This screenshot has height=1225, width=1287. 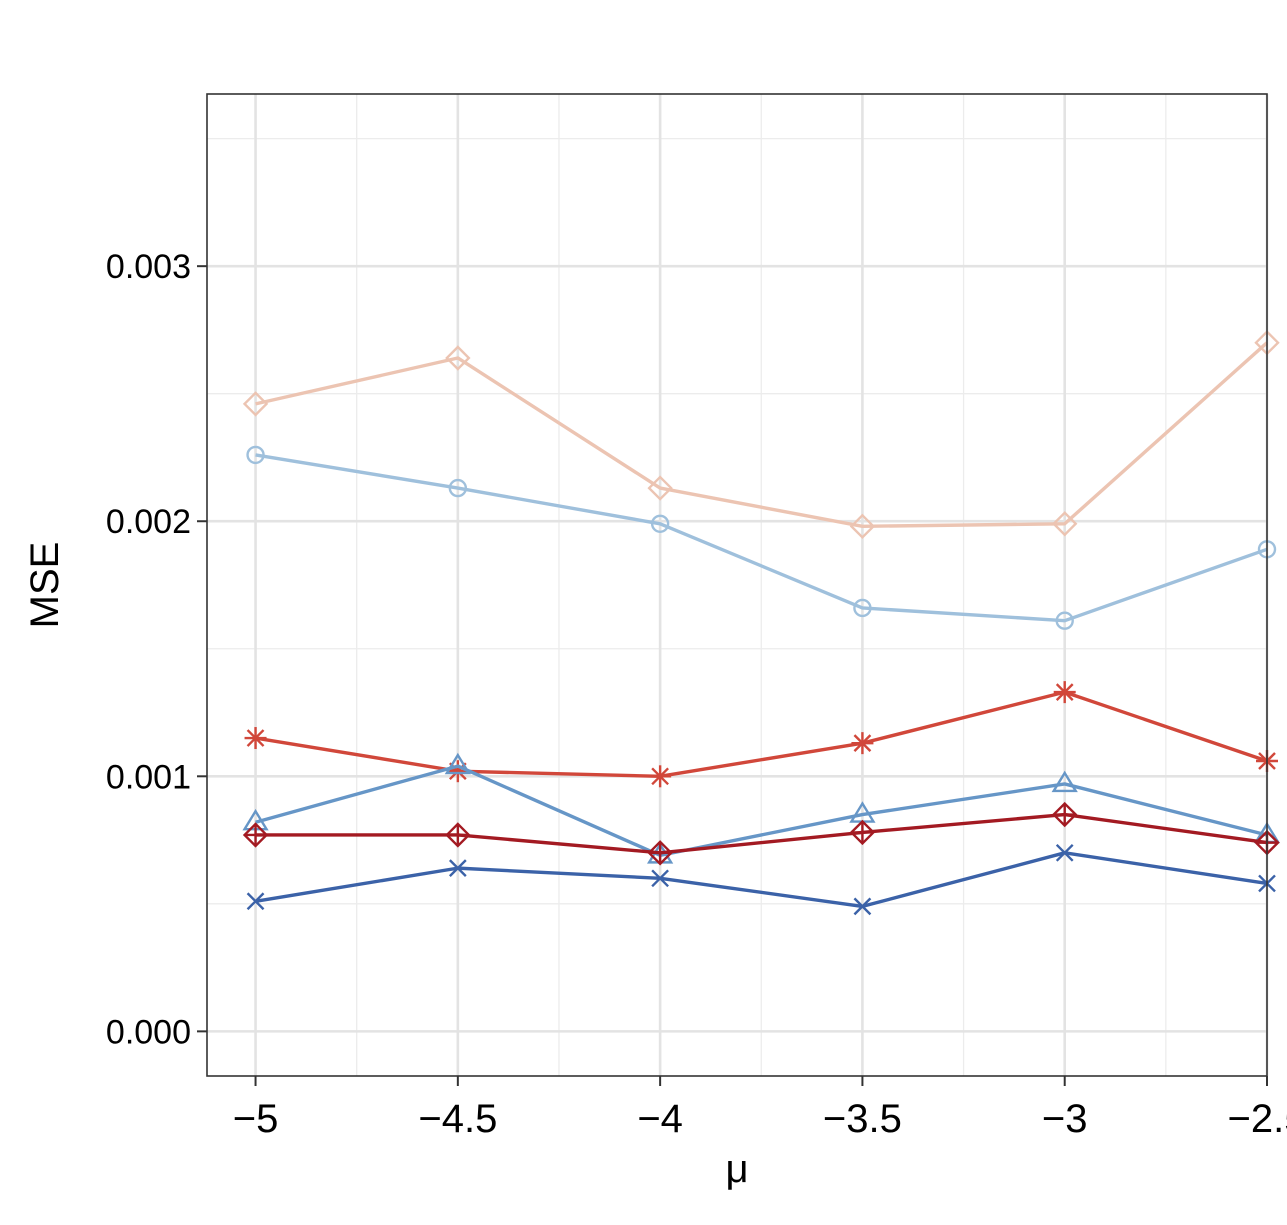 I want to click on x-axis-title: μ, so click(x=736, y=1169).